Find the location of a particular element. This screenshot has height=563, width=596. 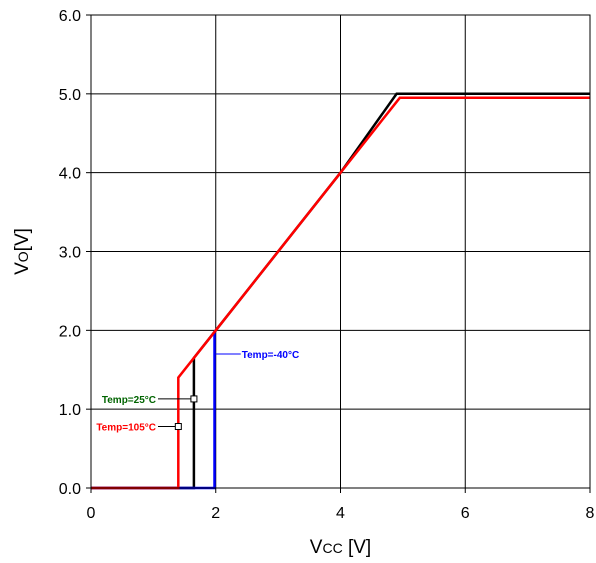

y-tick-label: 4.0 is located at coordinates (70, 174).